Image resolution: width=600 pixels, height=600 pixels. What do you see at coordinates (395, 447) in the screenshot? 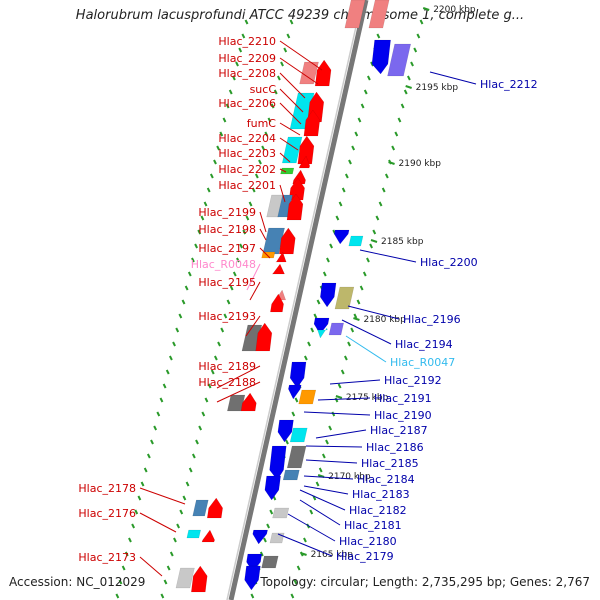
I see `label-hlac-2186: Hlac_2186` at bounding box center [395, 447].